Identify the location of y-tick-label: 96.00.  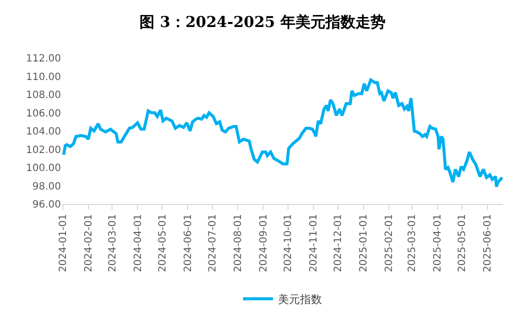
(46, 205).